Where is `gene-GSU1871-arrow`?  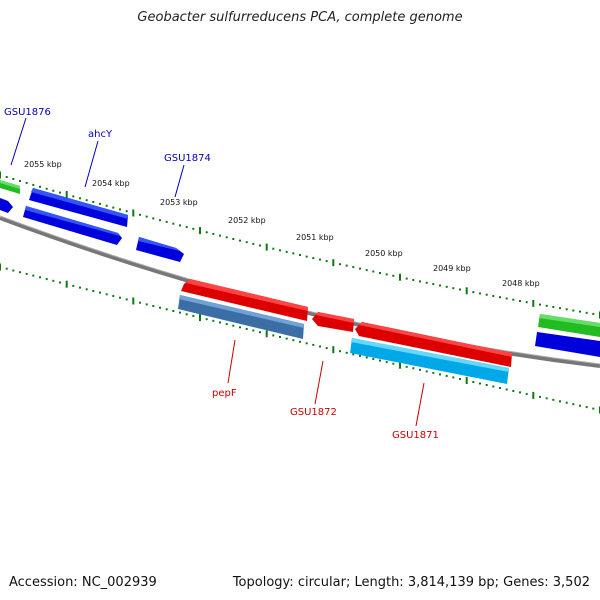 gene-GSU1871-arrow is located at coordinates (433, 344).